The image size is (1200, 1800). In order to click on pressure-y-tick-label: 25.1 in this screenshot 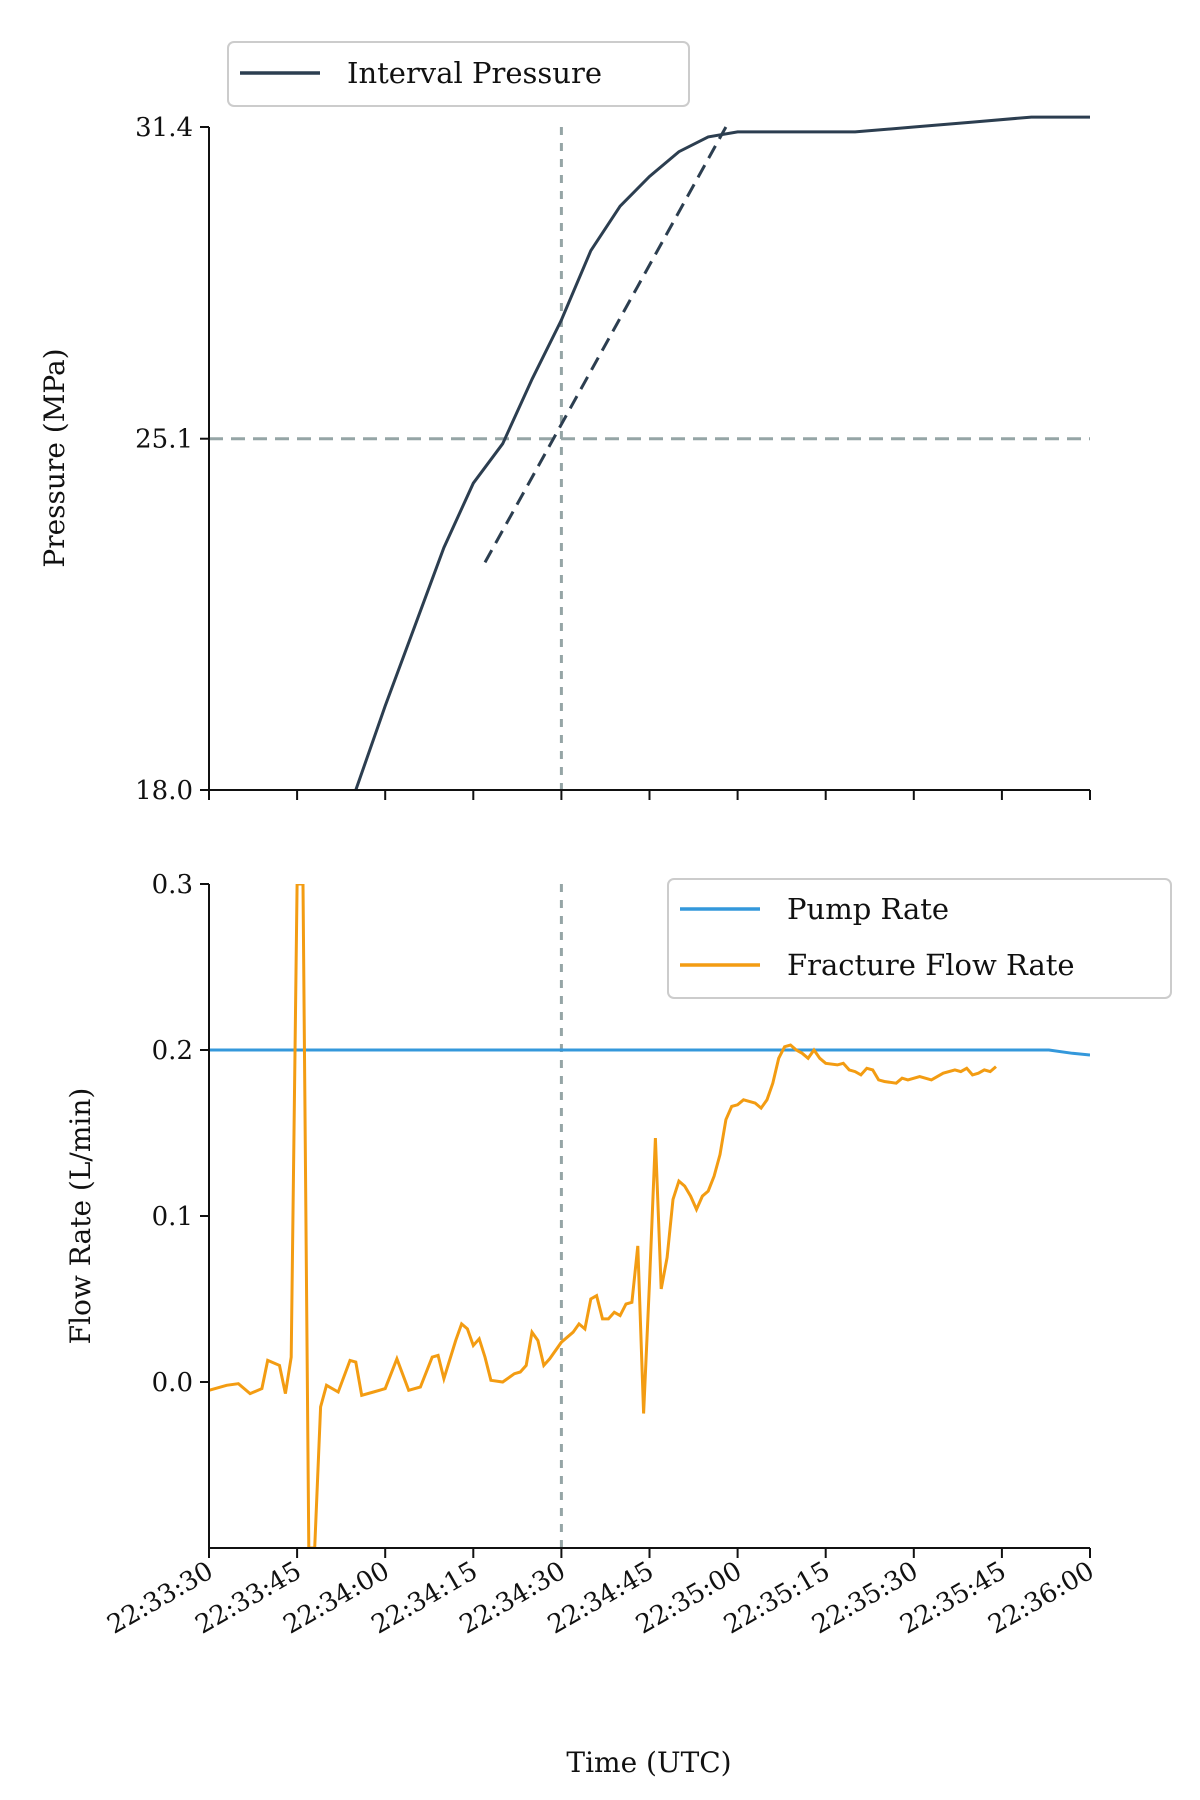, I will do `click(164, 440)`.